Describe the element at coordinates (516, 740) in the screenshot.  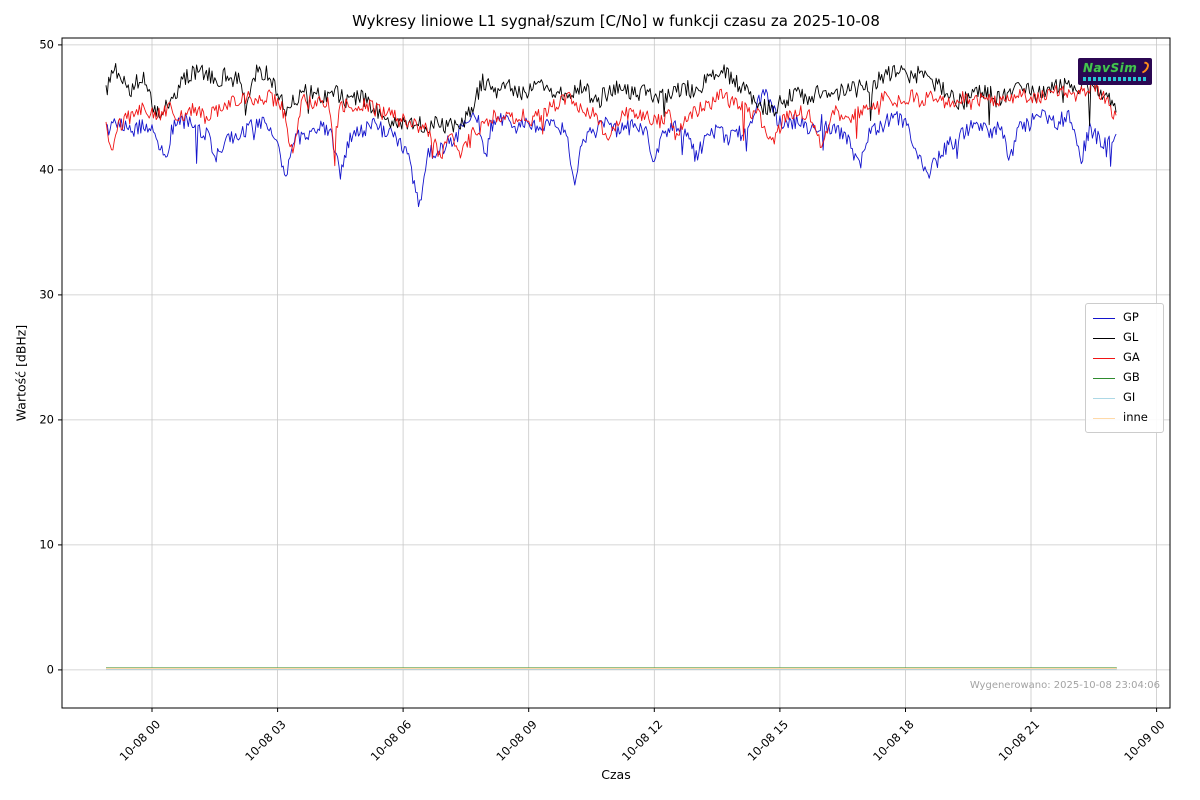
I see `x-tick-label: 10-08 09` at that location.